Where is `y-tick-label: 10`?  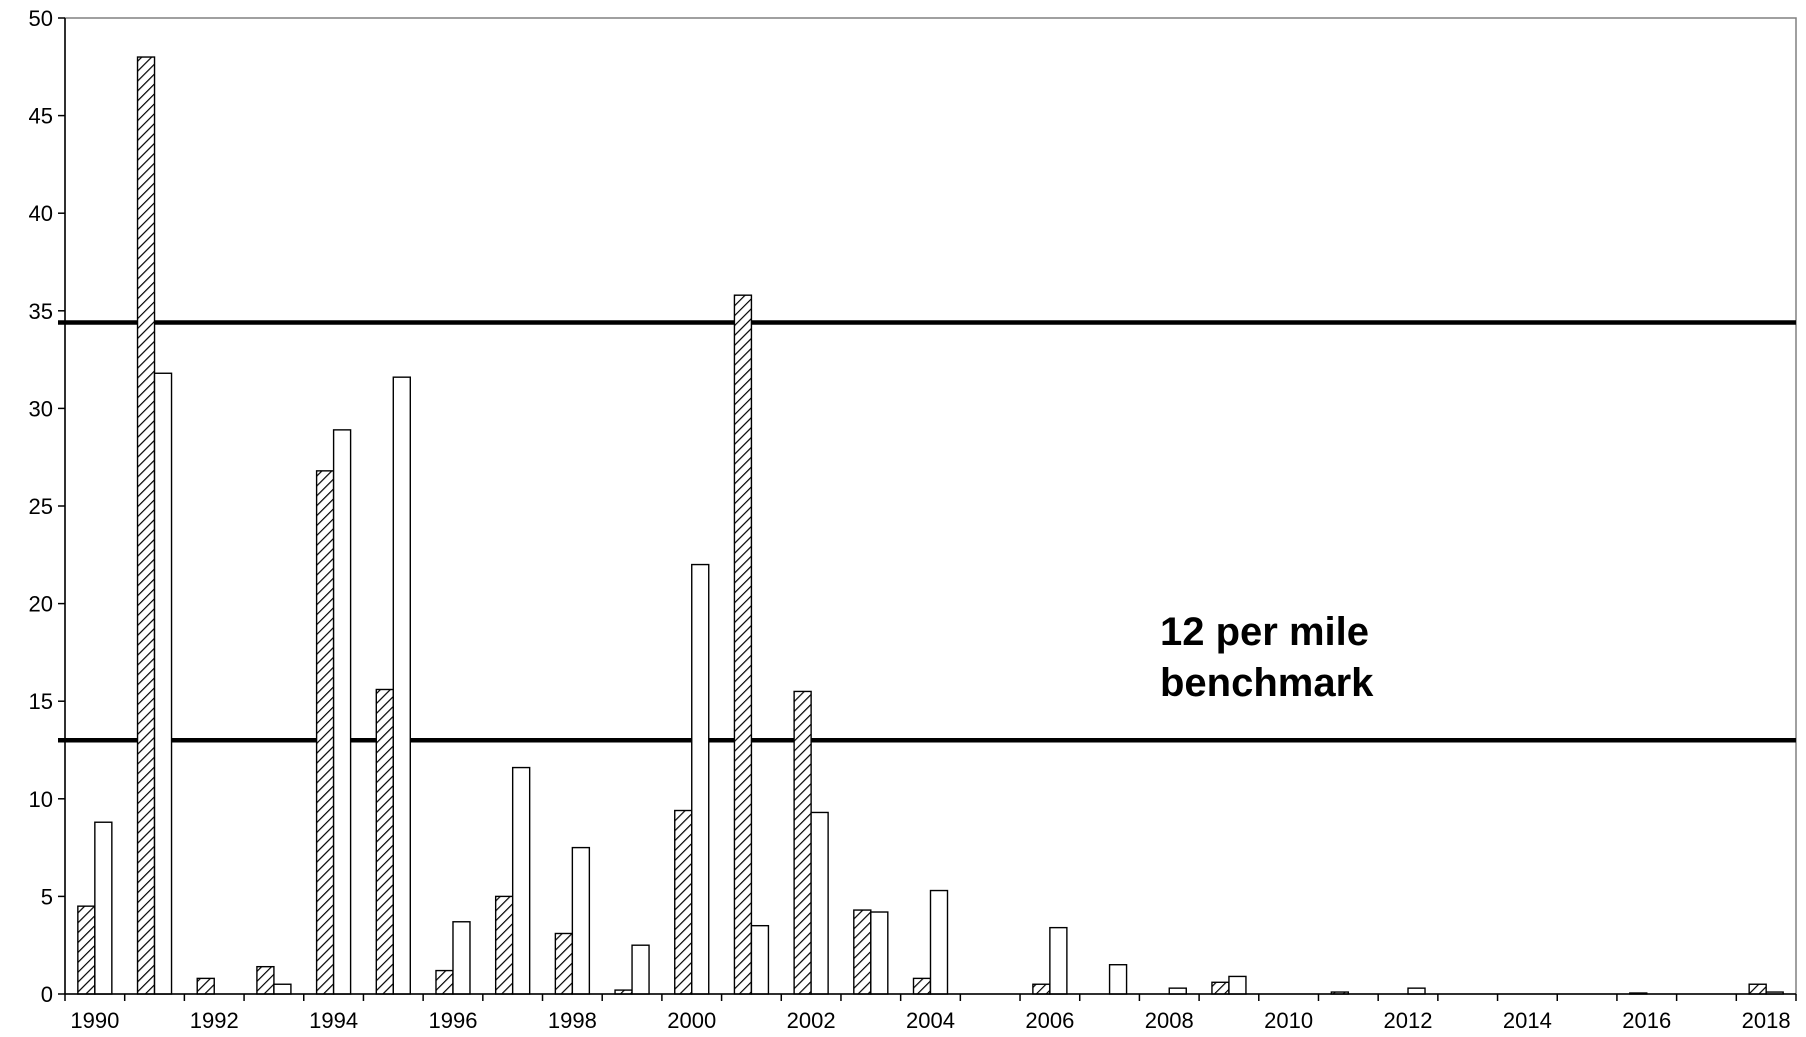 y-tick-label: 10 is located at coordinates (41, 799).